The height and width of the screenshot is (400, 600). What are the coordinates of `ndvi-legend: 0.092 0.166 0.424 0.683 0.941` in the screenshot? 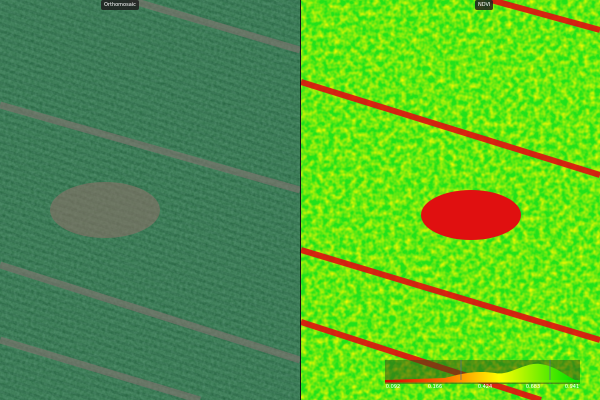 It's located at (482, 377).